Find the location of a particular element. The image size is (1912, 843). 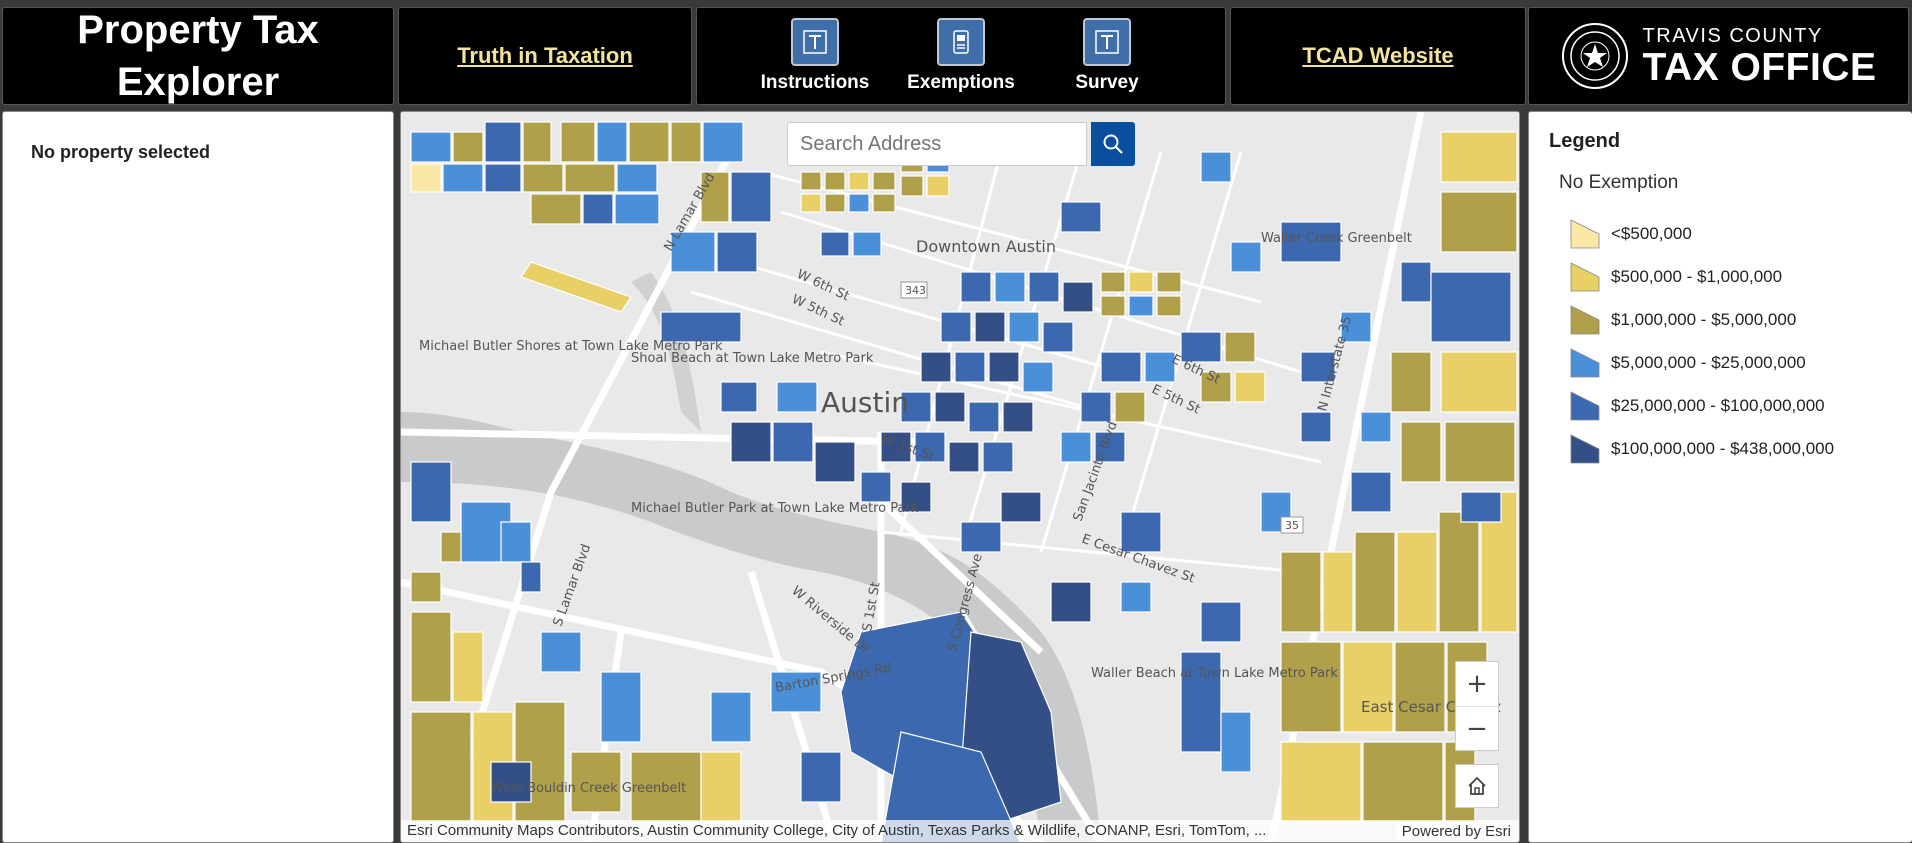

truth-in-taxation-link: Truth in Taxation is located at coordinates (545, 55).